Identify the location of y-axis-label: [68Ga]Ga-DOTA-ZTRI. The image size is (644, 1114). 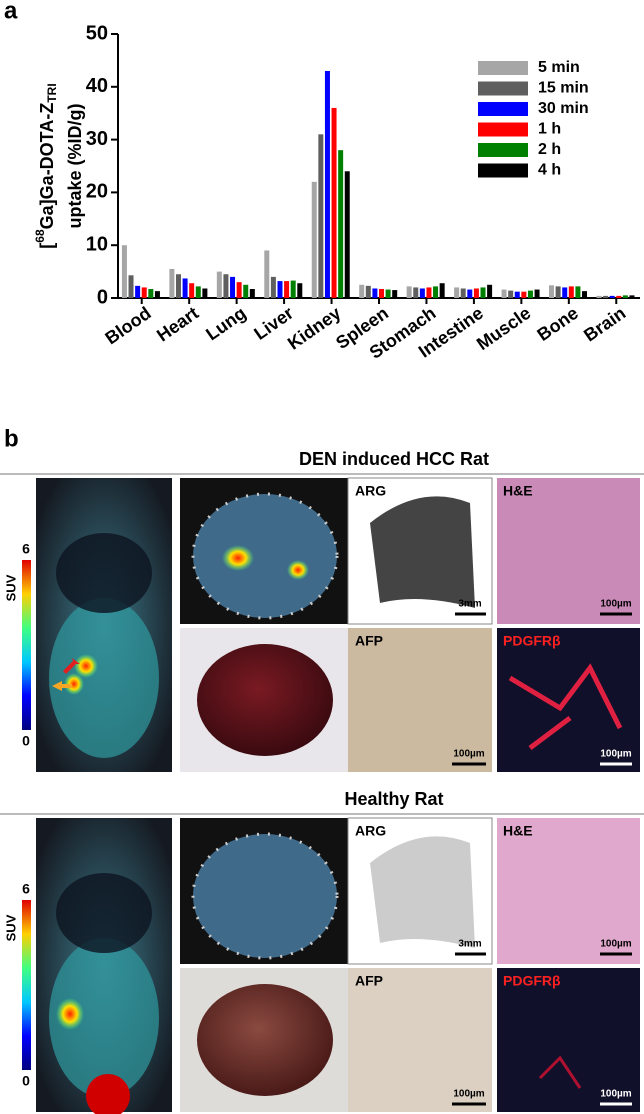
(46, 165).